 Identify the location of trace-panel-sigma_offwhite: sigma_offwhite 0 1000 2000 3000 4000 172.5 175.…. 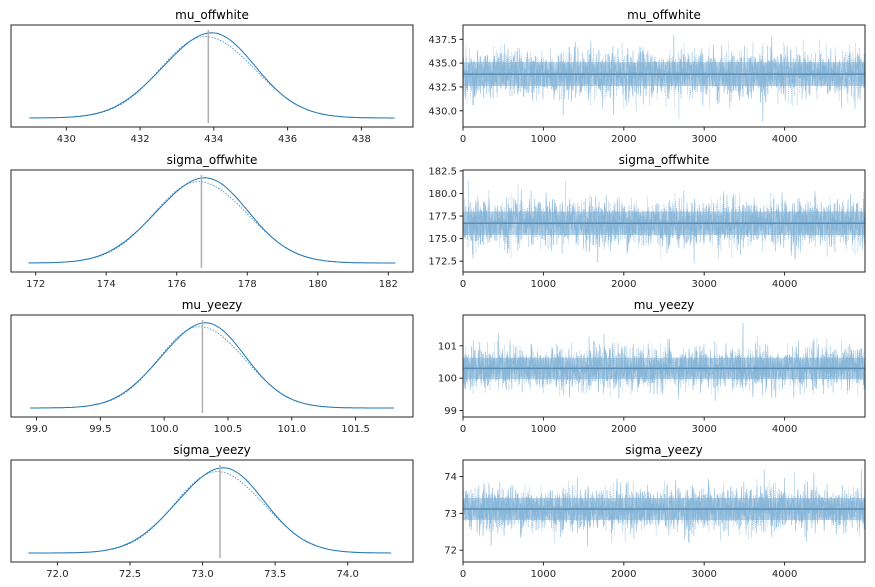
(647, 221).